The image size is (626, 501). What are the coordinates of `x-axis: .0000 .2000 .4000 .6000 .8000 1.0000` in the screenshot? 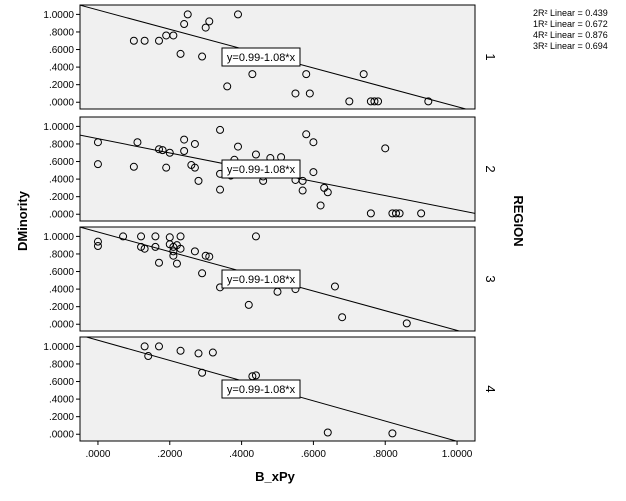 It's located at (279, 450).